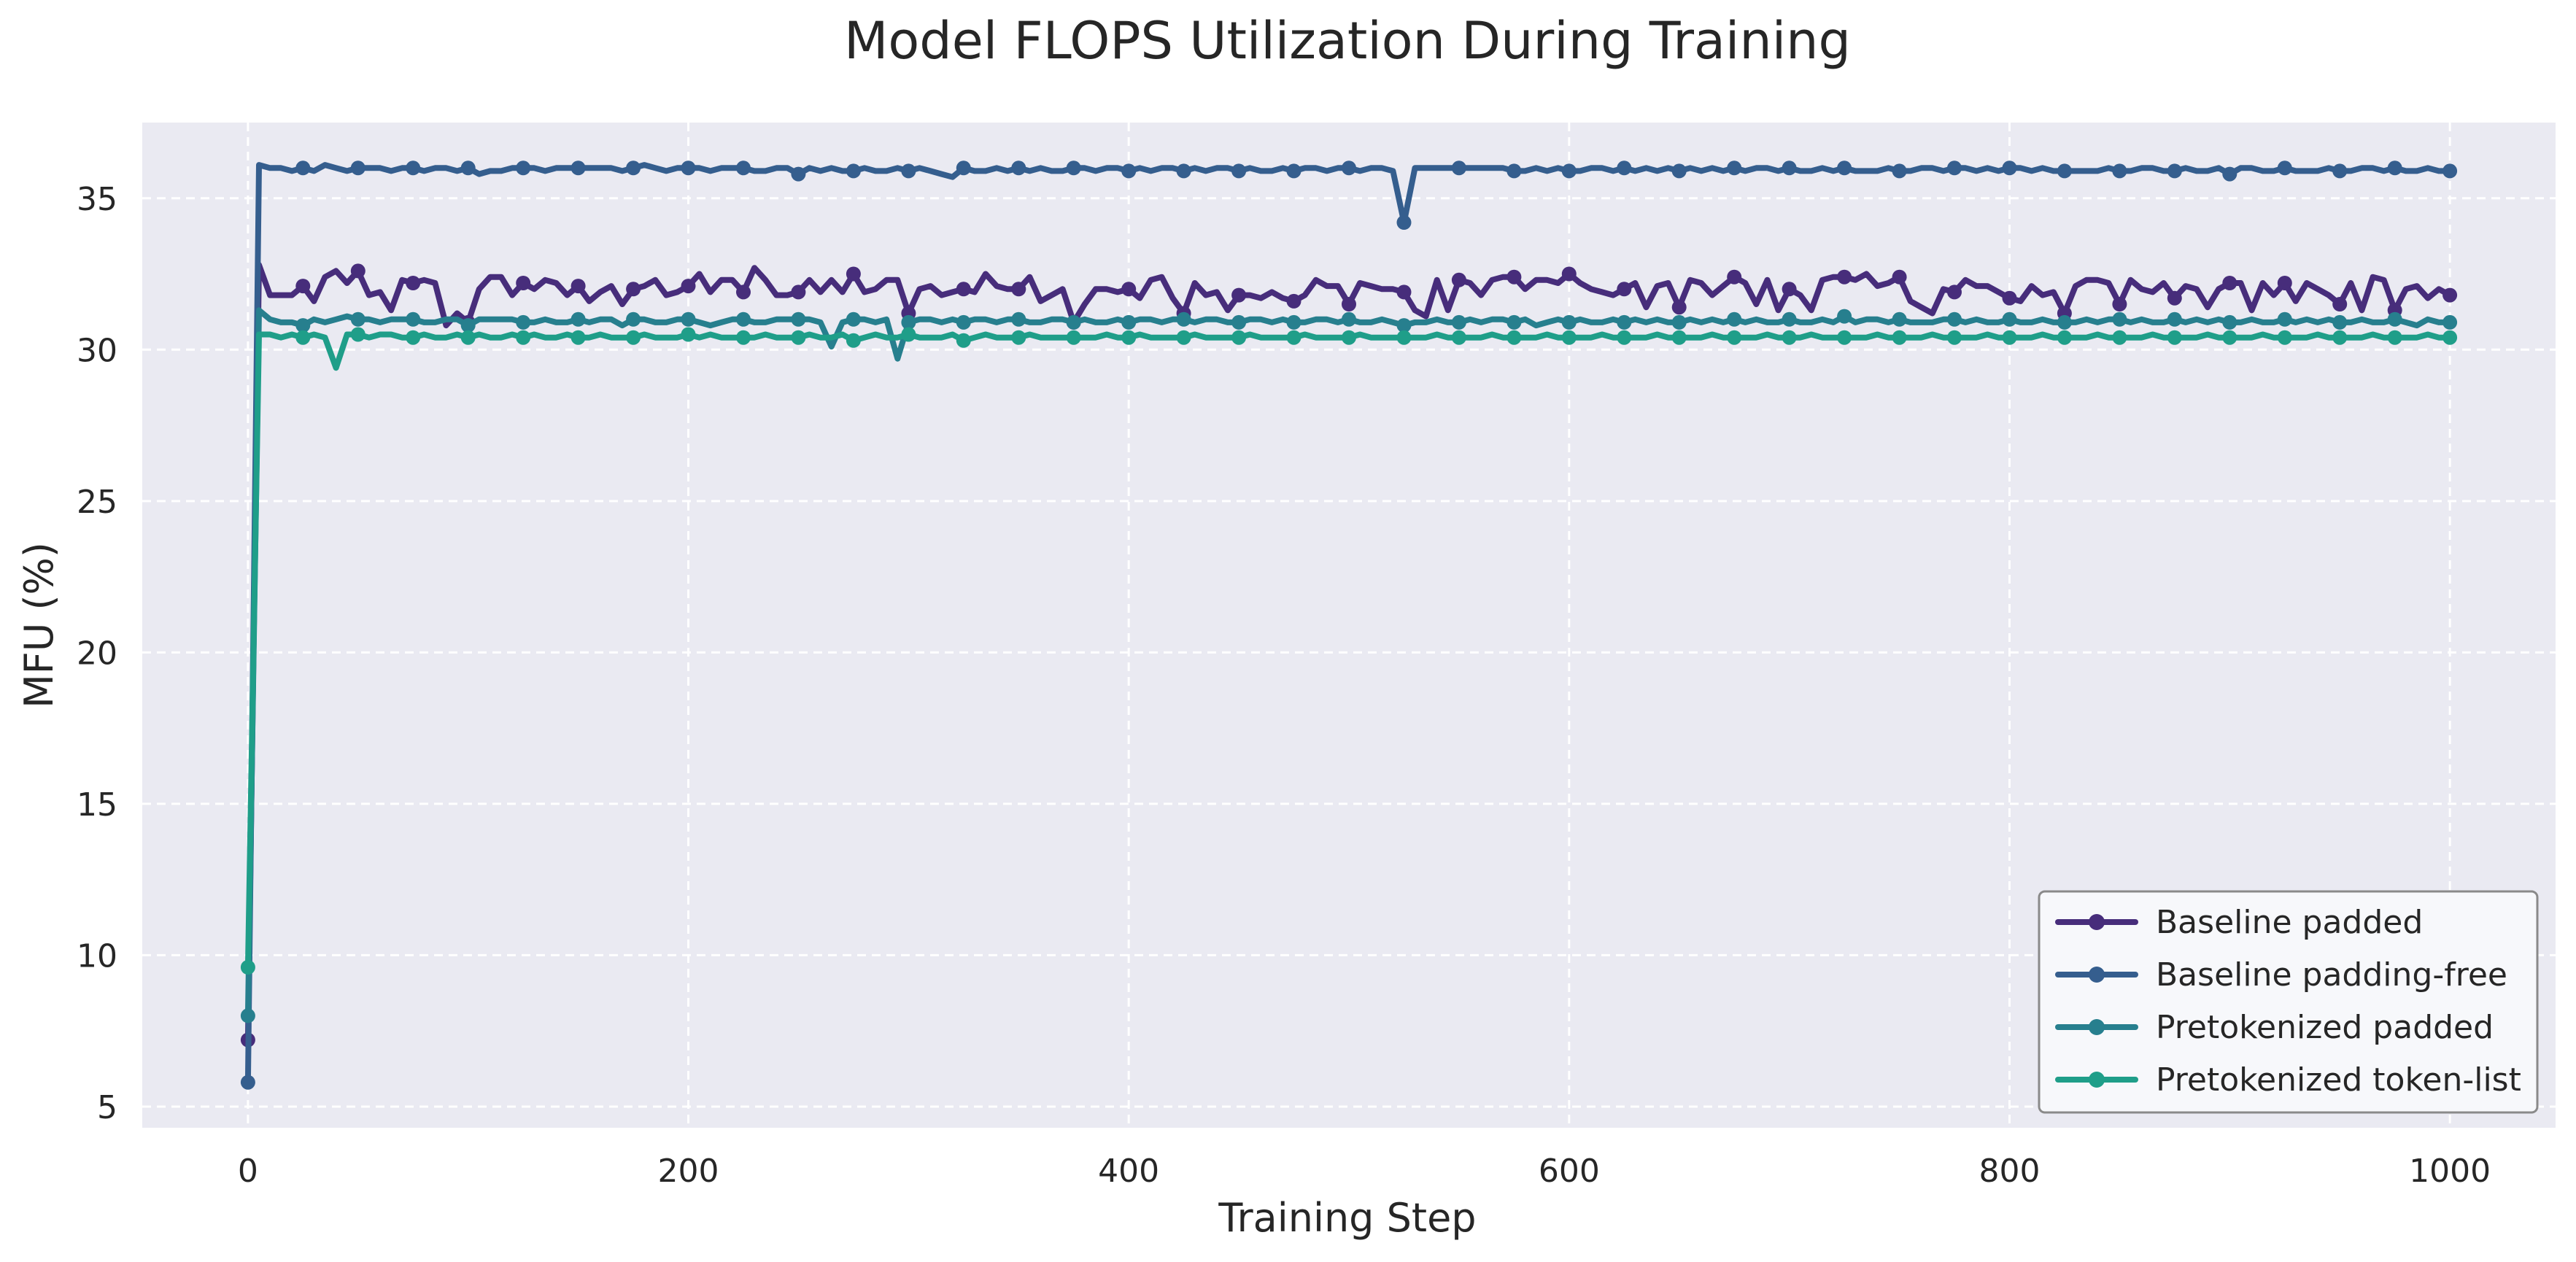 This screenshot has height=1262, width=2576. I want to click on legend-label: Baseline padded, so click(2289, 922).